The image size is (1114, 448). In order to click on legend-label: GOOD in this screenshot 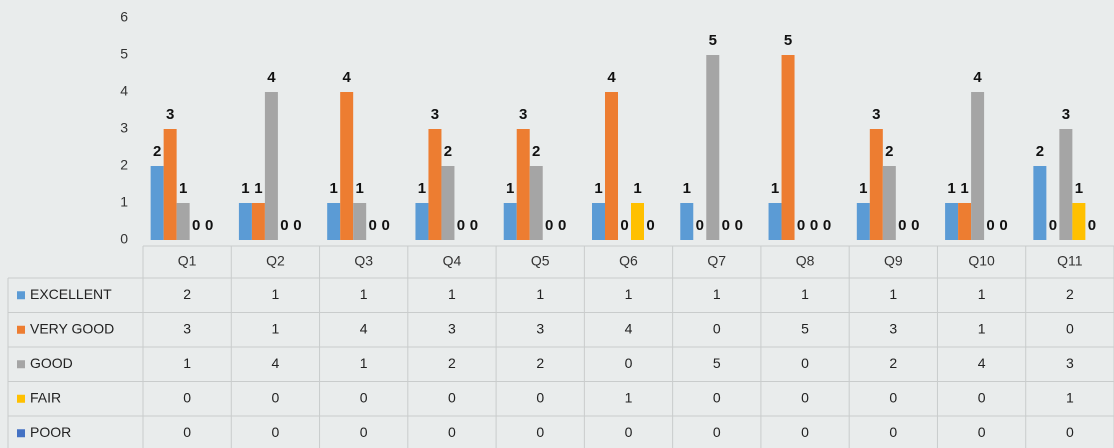, I will do `click(51, 363)`.